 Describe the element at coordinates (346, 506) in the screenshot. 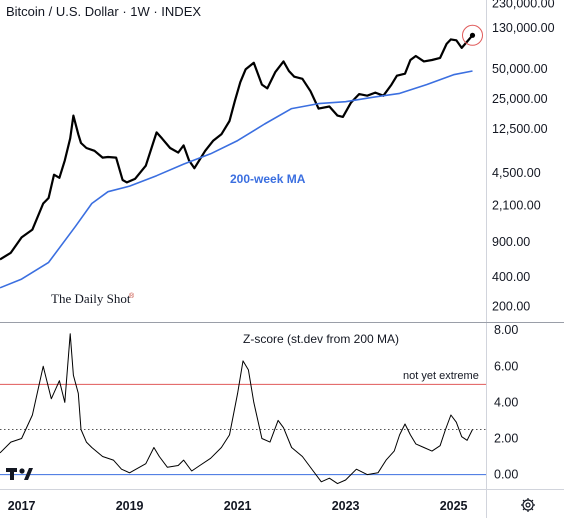

I see `time-tick-label: 2023` at that location.